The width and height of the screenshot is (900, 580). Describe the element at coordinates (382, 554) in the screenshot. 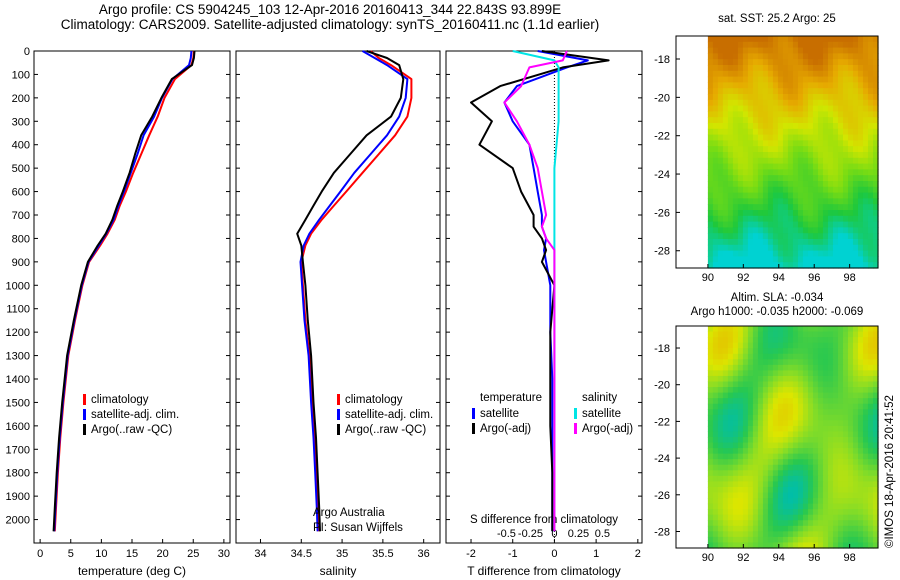

I see `salinity-tick-label: 35.5` at that location.